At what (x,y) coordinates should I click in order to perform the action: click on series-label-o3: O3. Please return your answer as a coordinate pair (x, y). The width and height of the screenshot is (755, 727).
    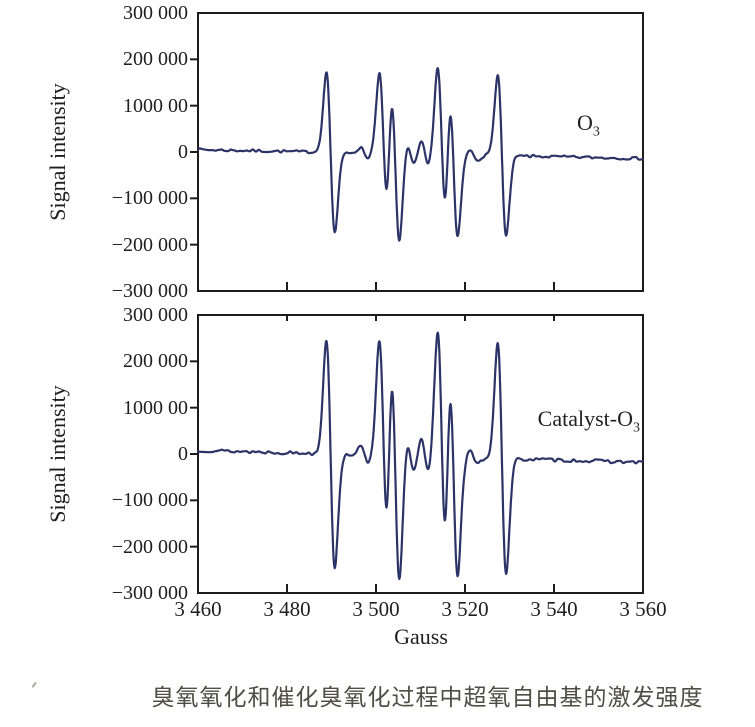
    Looking at the image, I should click on (588, 125).